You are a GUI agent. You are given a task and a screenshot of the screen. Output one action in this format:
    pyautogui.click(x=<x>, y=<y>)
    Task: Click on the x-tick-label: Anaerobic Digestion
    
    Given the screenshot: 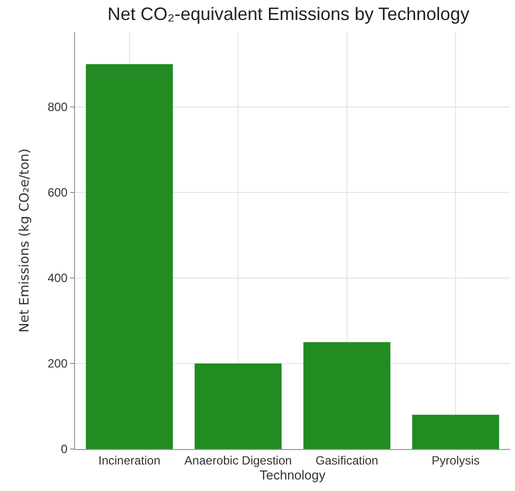 What is the action you would take?
    pyautogui.click(x=238, y=460)
    